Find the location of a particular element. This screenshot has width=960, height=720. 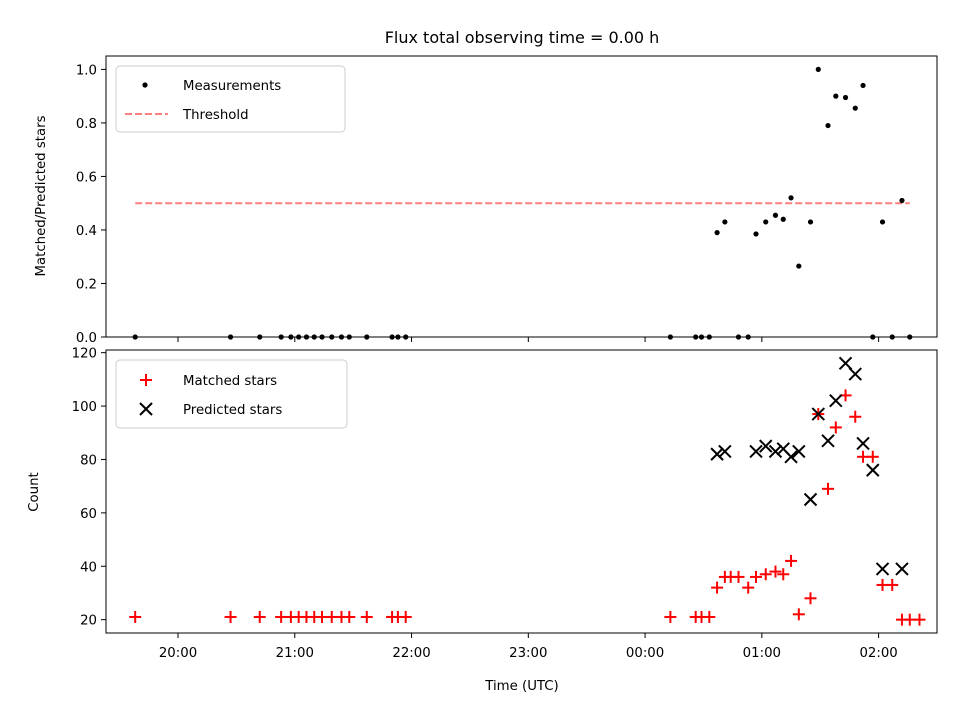

bottom-xtick-label: 21:00 is located at coordinates (295, 653).